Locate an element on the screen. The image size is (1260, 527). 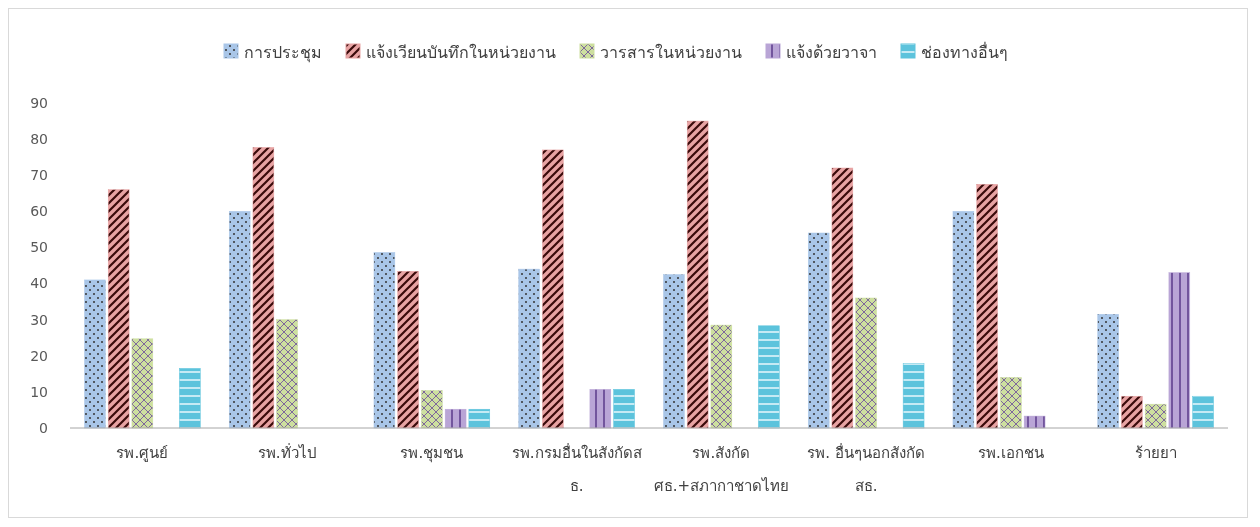
y-tick-label: 90 is located at coordinates (39, 102).